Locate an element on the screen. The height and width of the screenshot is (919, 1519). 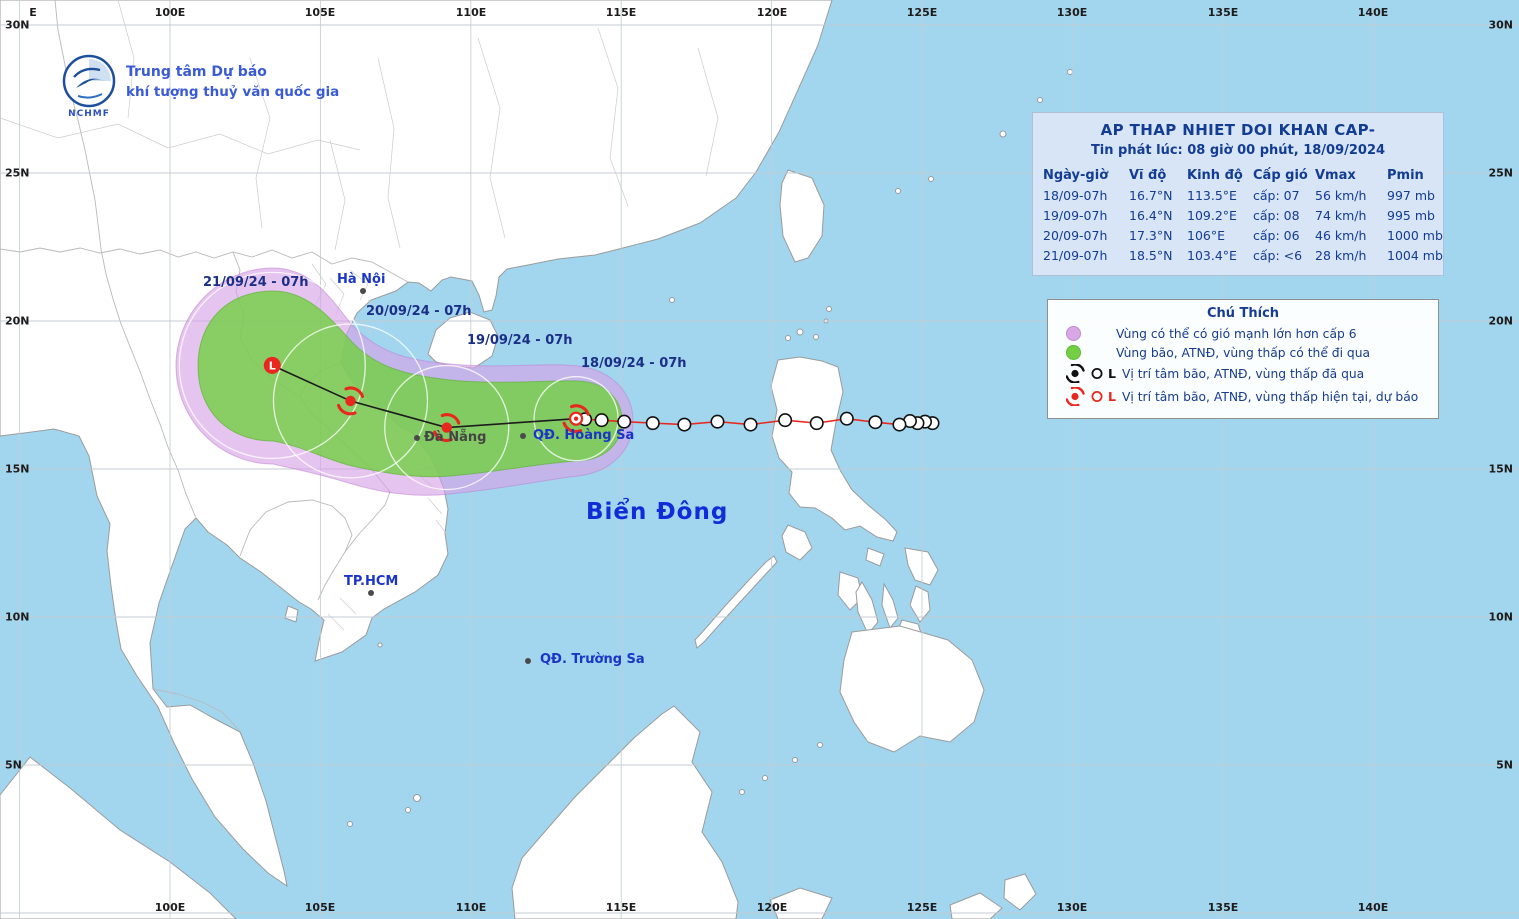
track-area-icon is located at coordinates (1073, 352).